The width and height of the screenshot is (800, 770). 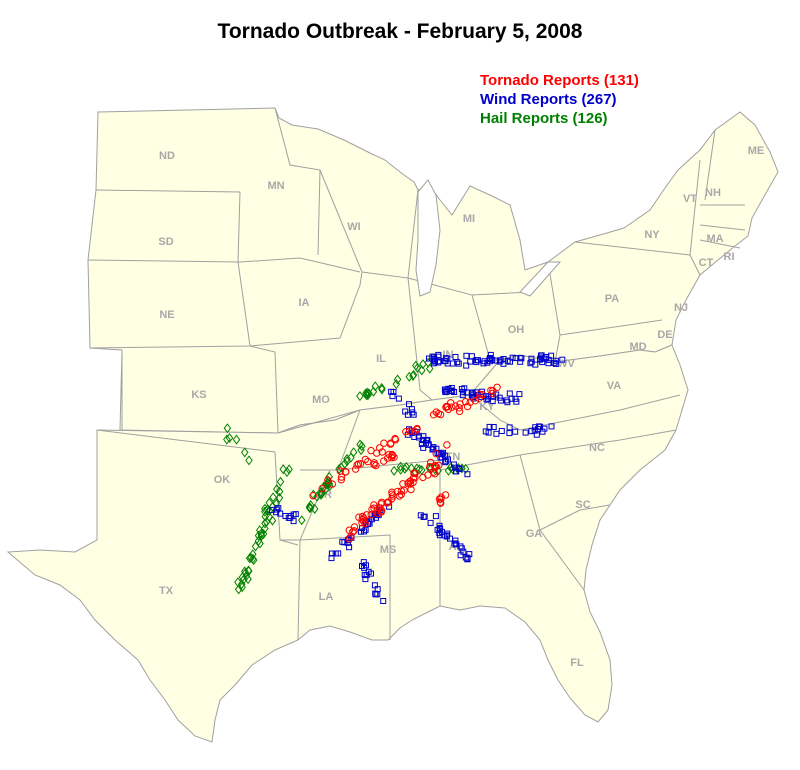 What do you see at coordinates (400, 31) in the screenshot?
I see `map-title: Tornado Outbreak - February 5, 2008` at bounding box center [400, 31].